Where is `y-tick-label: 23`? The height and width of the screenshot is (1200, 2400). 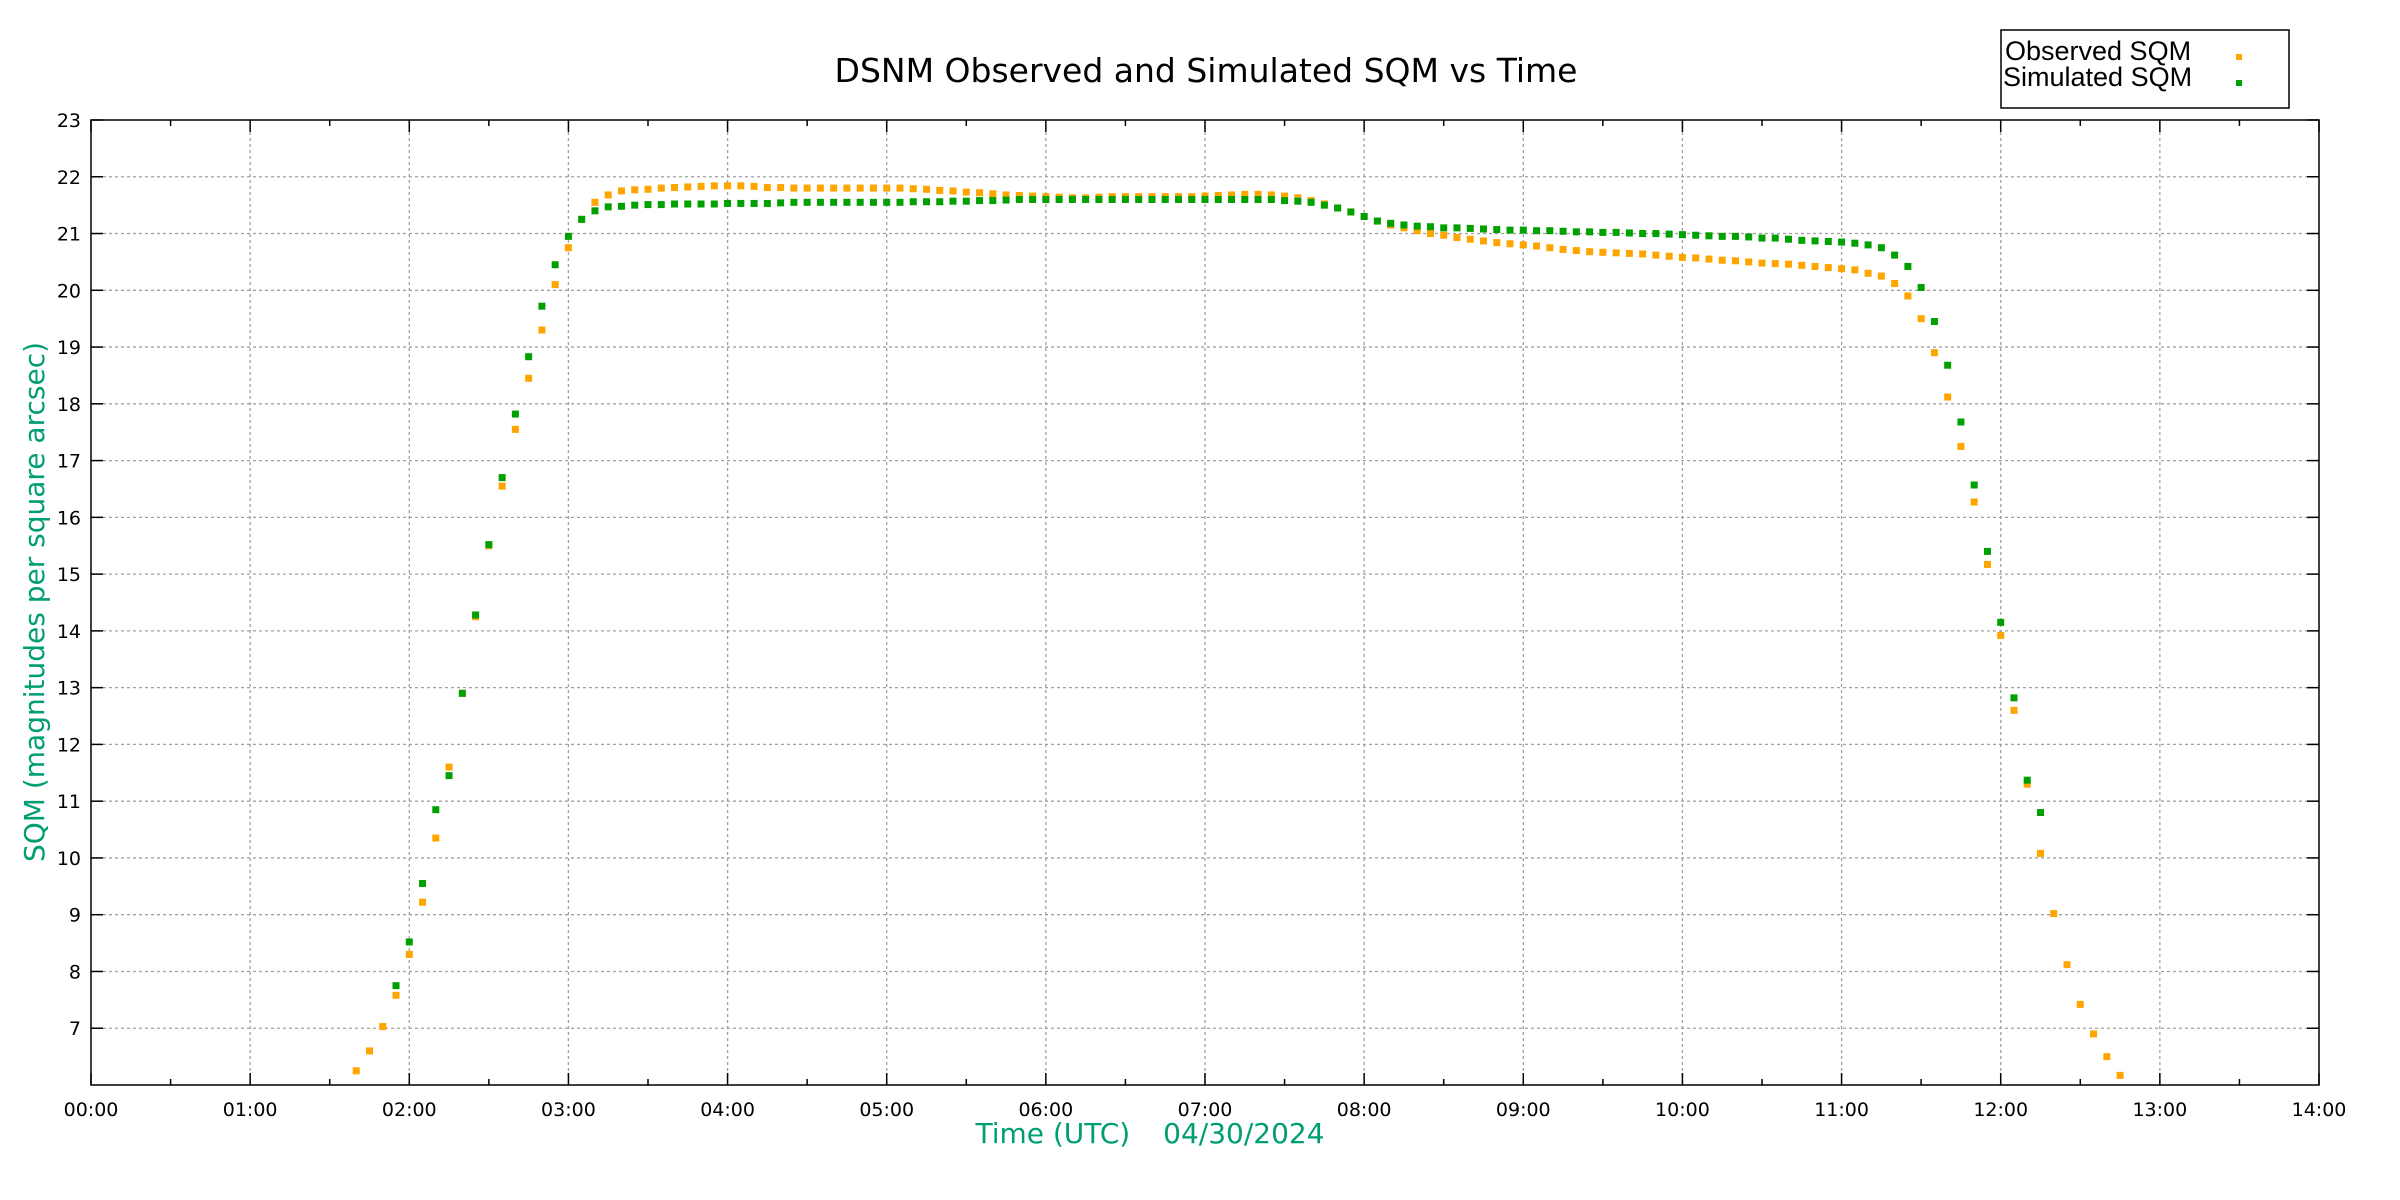 y-tick-label: 23 is located at coordinates (69, 121).